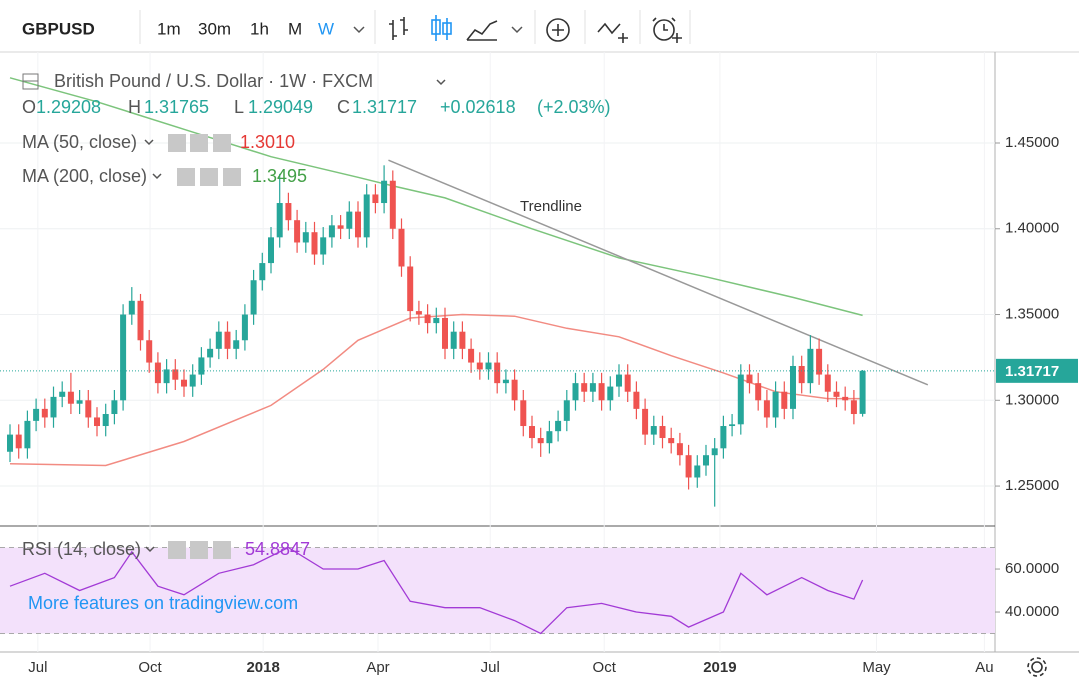  I want to click on title-dropdown, so click(441, 82).